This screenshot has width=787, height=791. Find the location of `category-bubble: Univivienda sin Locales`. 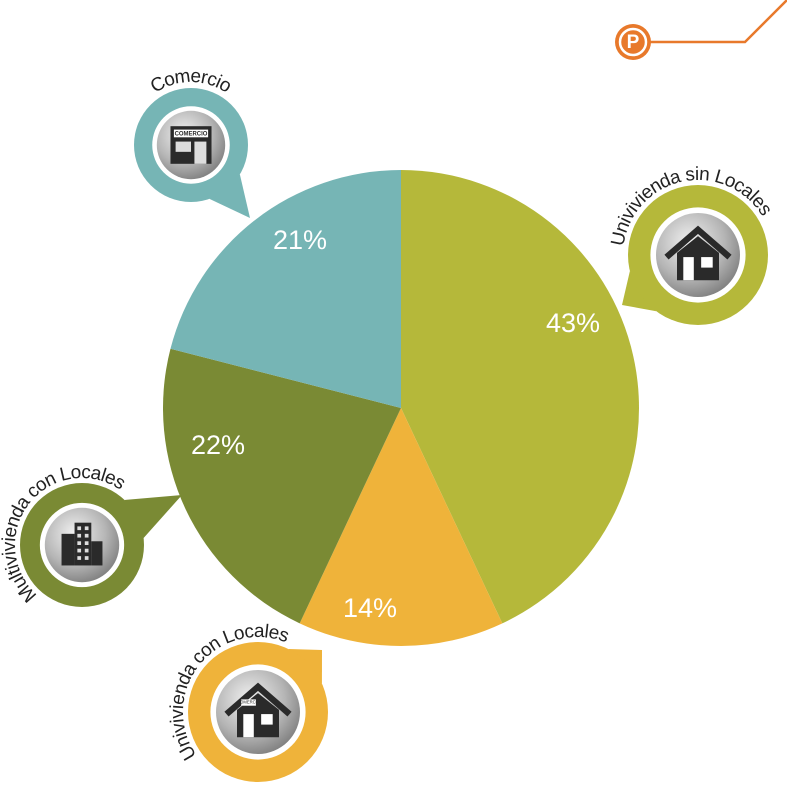

category-bubble: Univivienda sin Locales is located at coordinates (691, 244).